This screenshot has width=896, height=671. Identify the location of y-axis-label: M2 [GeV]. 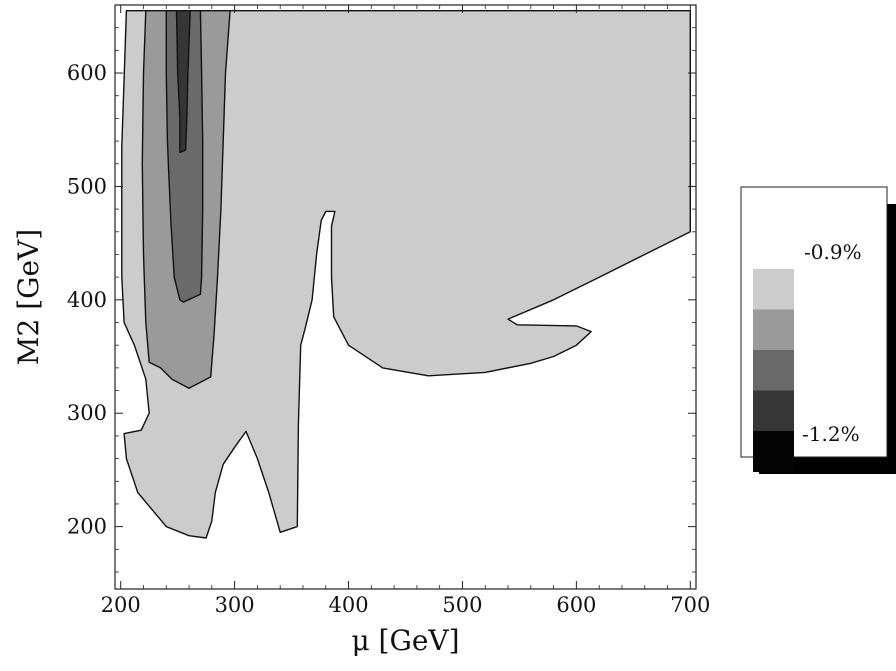
(28, 297).